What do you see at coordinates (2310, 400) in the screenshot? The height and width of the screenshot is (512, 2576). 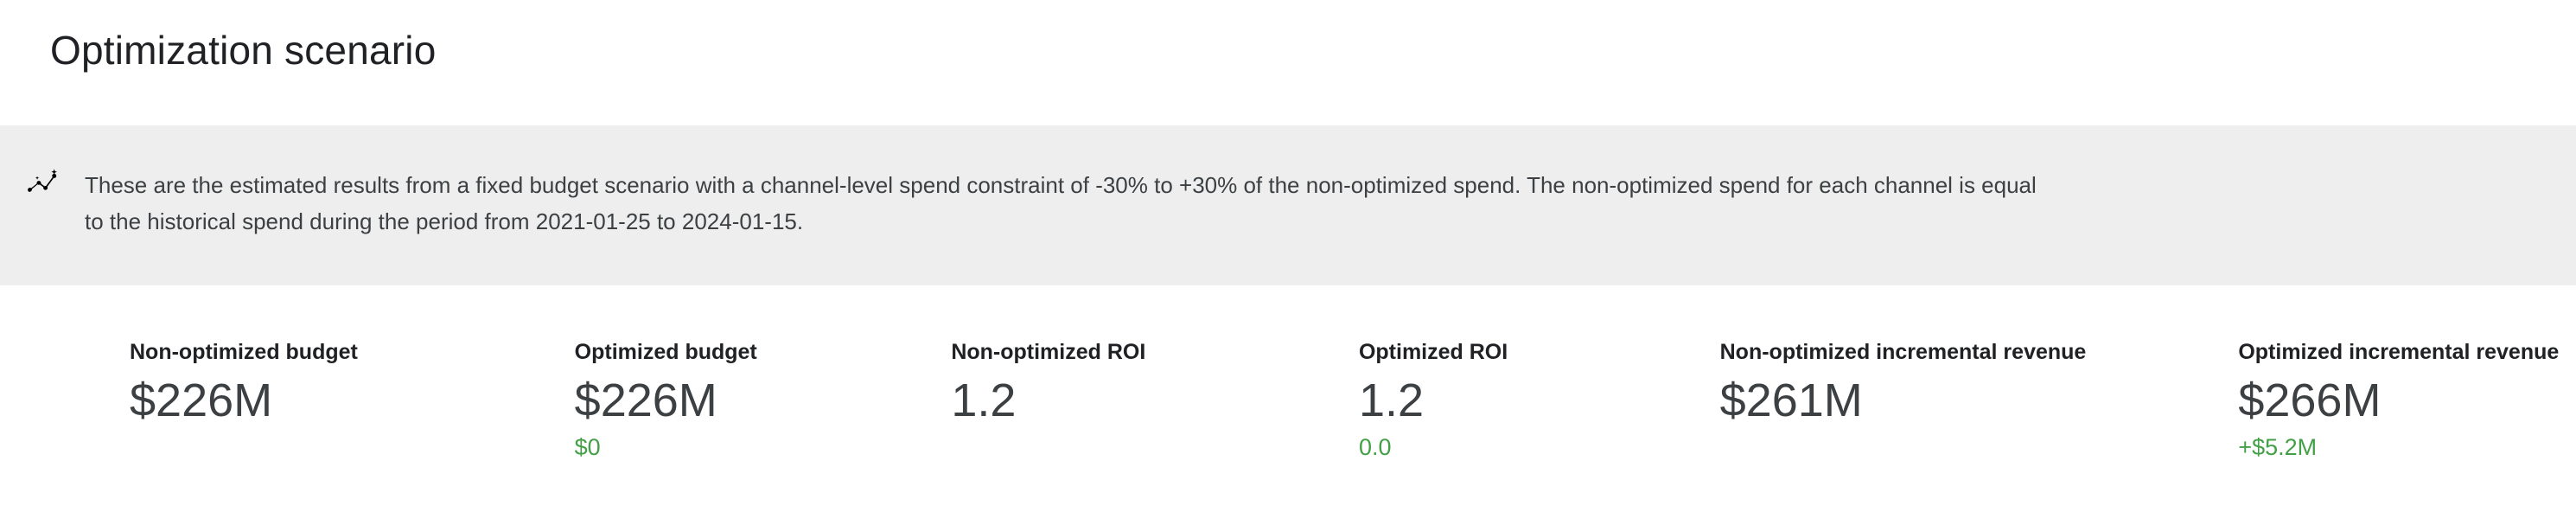 I see `metric-value: $266M` at bounding box center [2310, 400].